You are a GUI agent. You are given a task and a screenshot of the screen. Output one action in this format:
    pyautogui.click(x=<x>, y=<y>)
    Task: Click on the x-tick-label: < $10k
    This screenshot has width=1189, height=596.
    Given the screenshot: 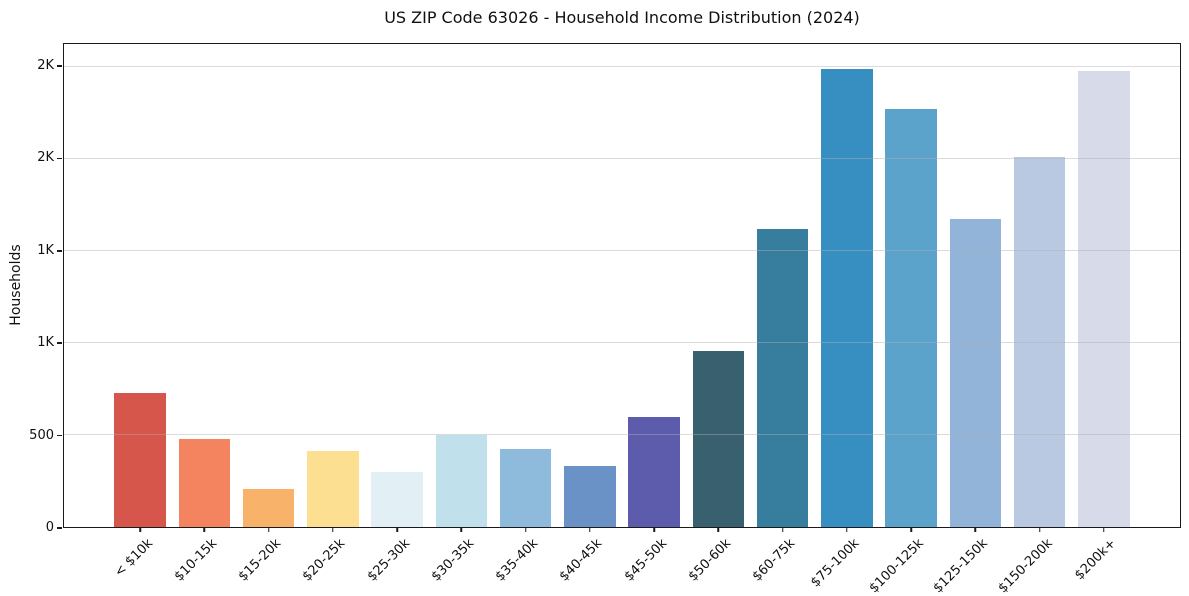 What is the action you would take?
    pyautogui.click(x=133, y=558)
    